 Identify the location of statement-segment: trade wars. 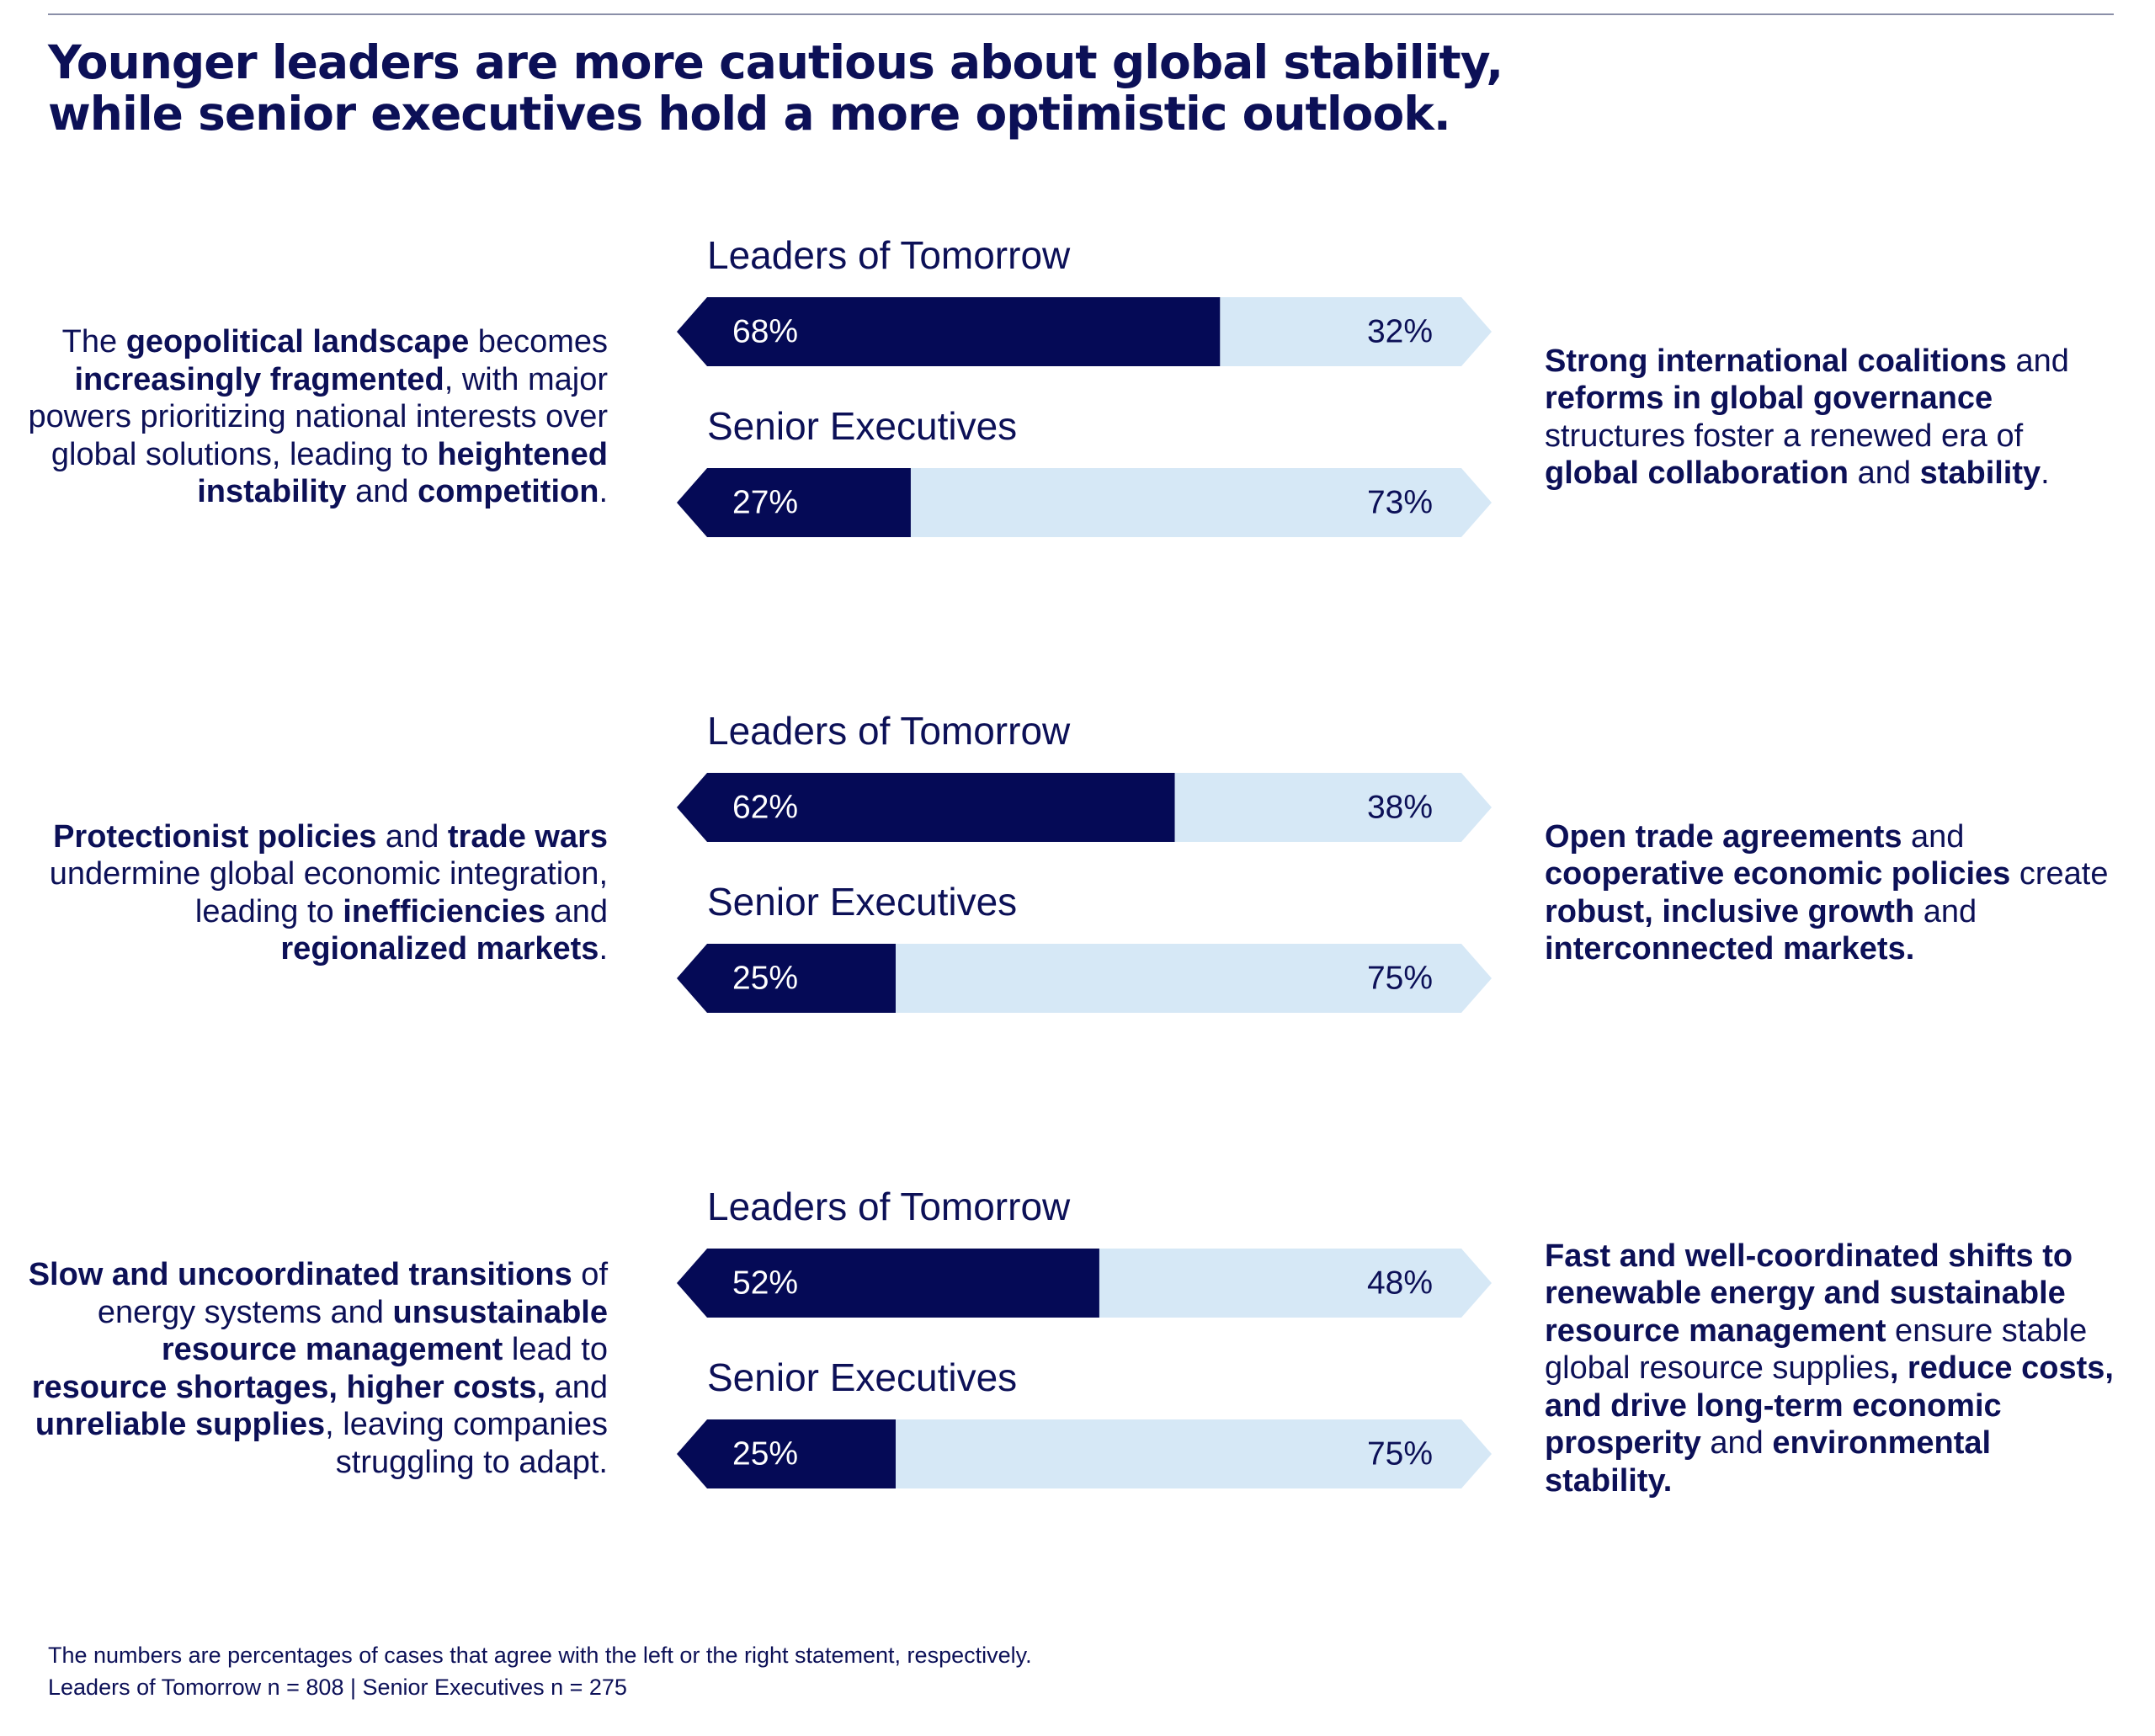
(527, 836).